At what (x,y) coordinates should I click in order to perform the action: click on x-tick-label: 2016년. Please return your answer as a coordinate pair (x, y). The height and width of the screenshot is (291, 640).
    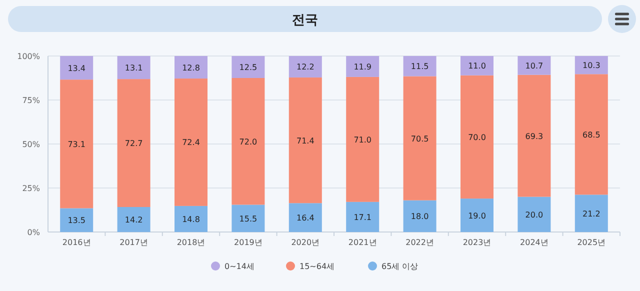
    Looking at the image, I should click on (76, 242).